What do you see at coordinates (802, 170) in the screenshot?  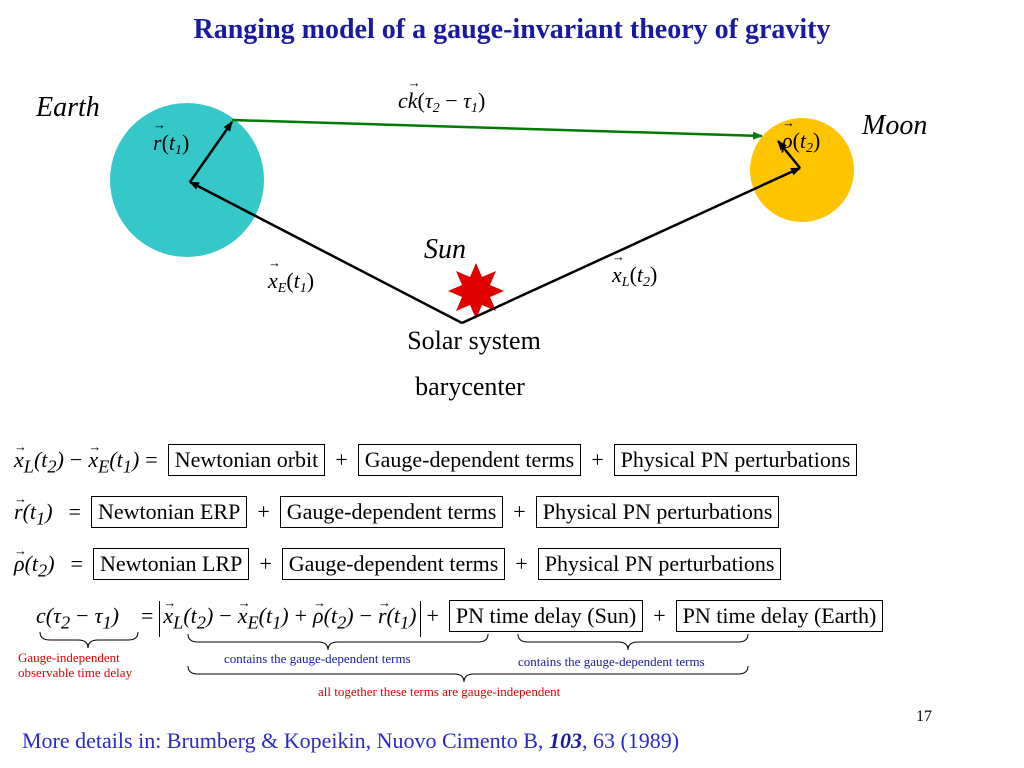 I see `moon-disk` at bounding box center [802, 170].